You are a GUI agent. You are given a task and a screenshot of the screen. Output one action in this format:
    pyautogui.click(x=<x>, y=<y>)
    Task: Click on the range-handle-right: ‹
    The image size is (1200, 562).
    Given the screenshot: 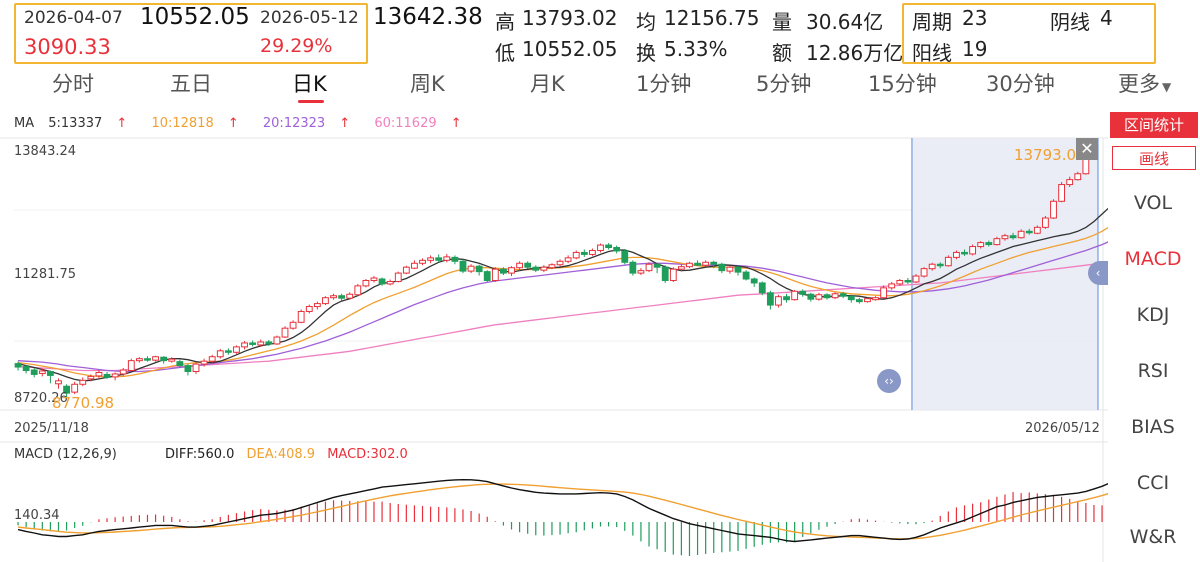 What is the action you would take?
    pyautogui.click(x=1098, y=273)
    